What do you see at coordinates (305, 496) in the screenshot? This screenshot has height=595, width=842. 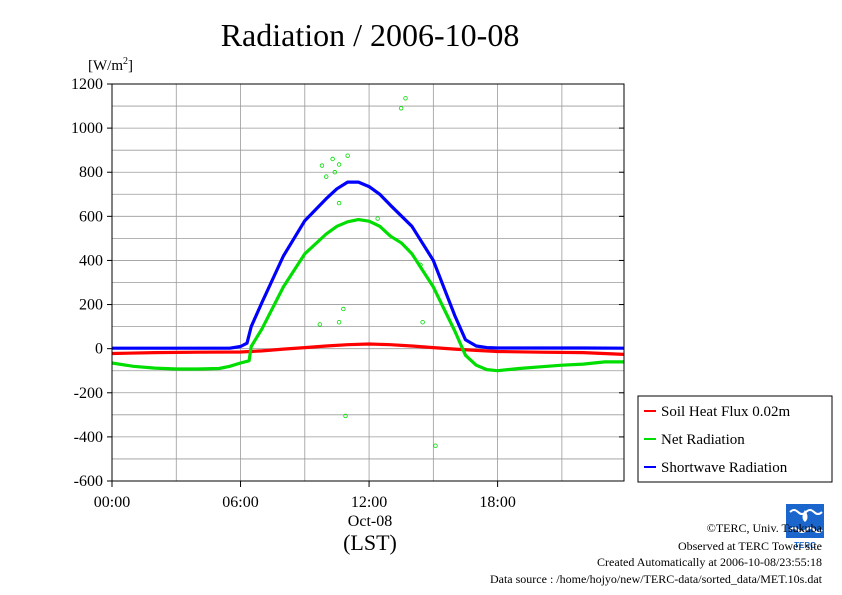 I see `x-axis-ticks: 00:00 06:00 12:00 18:00` at bounding box center [305, 496].